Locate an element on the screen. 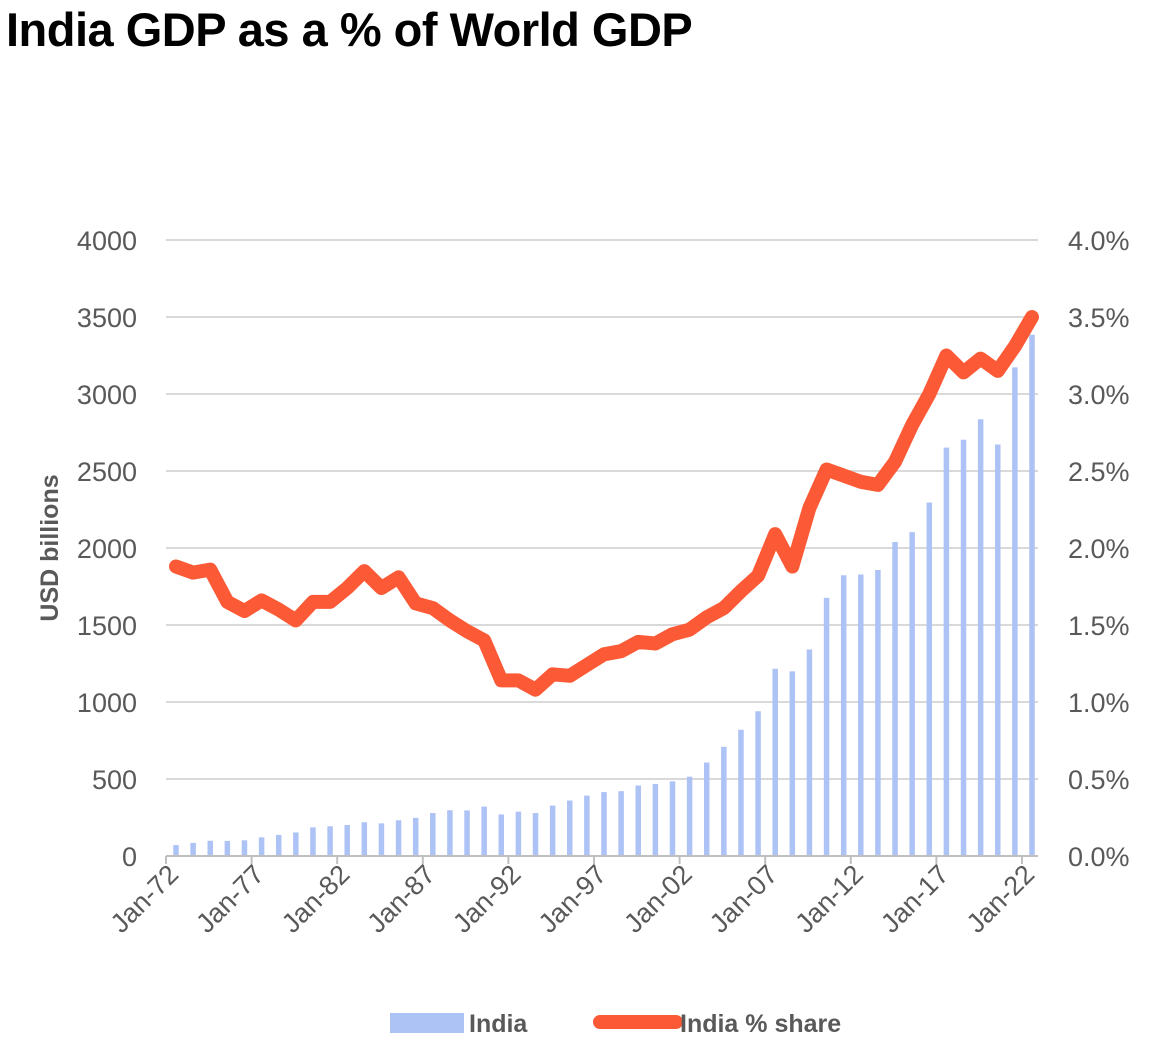 The image size is (1153, 1048). y-tick-label: 3000 is located at coordinates (107, 395).